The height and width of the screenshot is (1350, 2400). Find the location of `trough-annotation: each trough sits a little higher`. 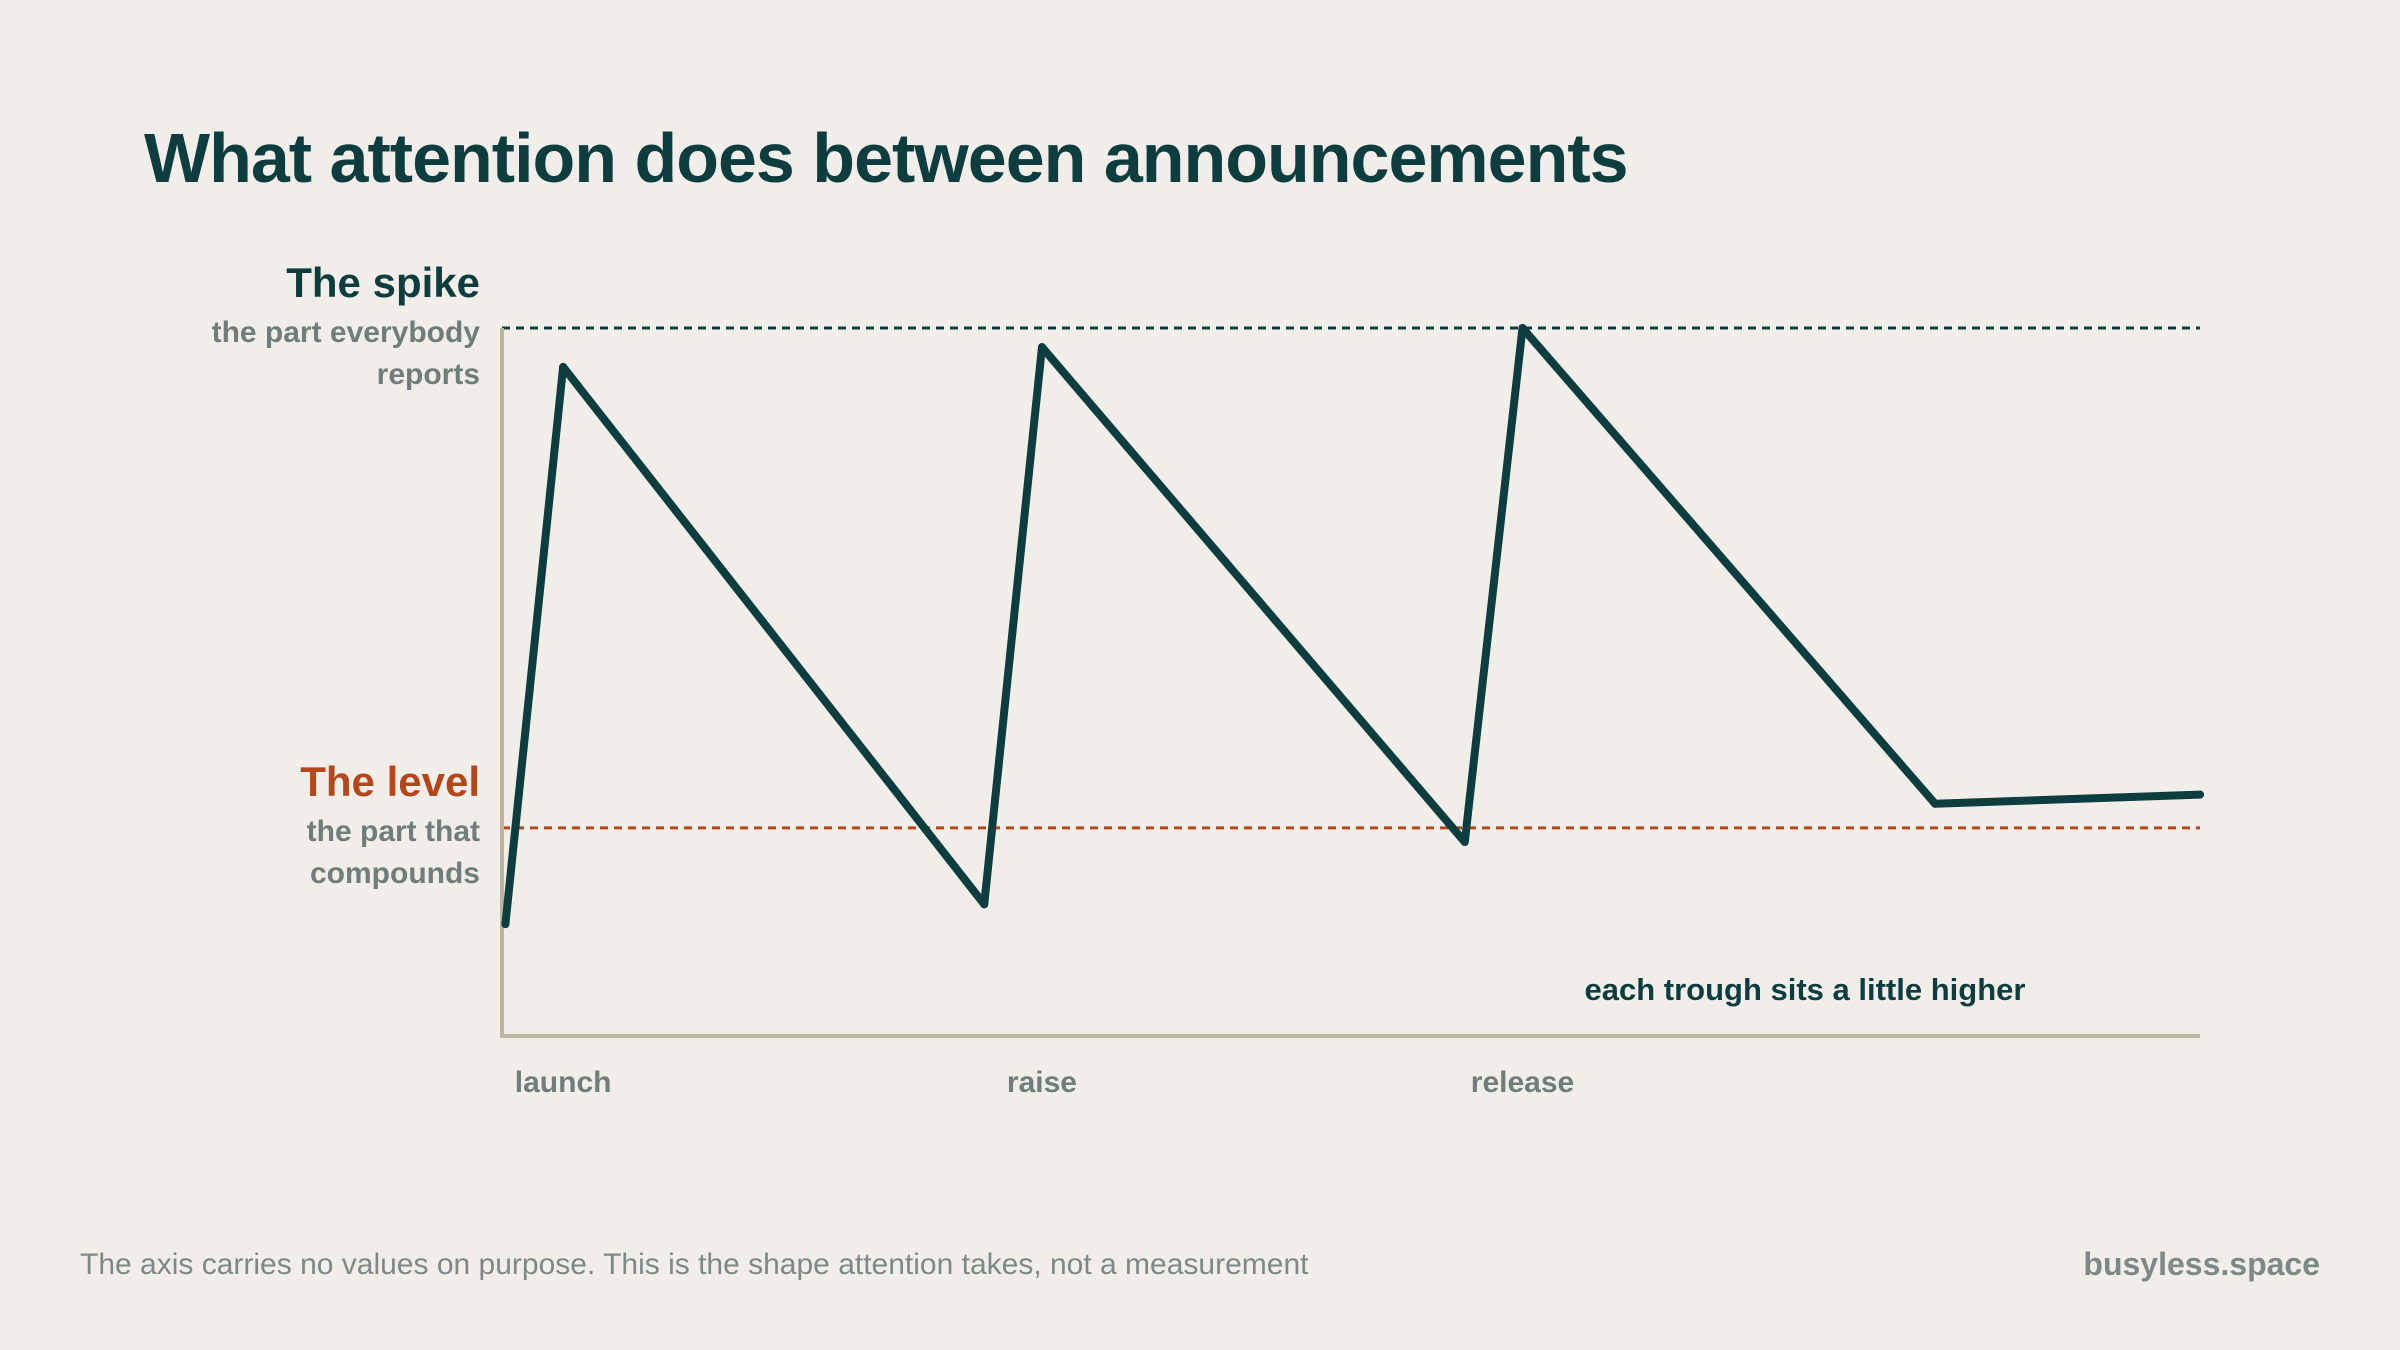

trough-annotation: each trough sits a little higher is located at coordinates (1804, 989).